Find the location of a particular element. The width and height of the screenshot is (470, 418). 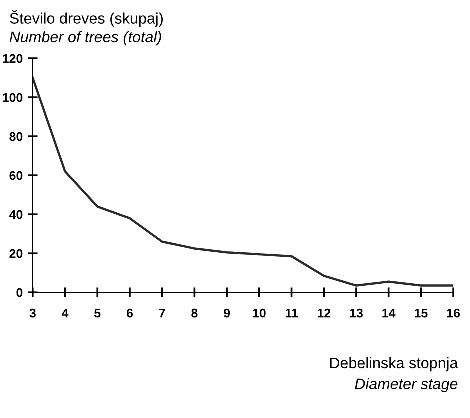

y-tick-label: 60 is located at coordinates (16, 175).